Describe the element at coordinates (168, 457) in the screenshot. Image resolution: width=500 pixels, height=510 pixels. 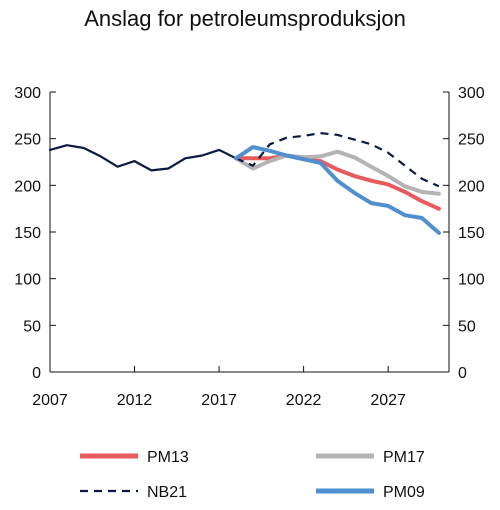
I see `legend-label-pm13: PM13` at that location.